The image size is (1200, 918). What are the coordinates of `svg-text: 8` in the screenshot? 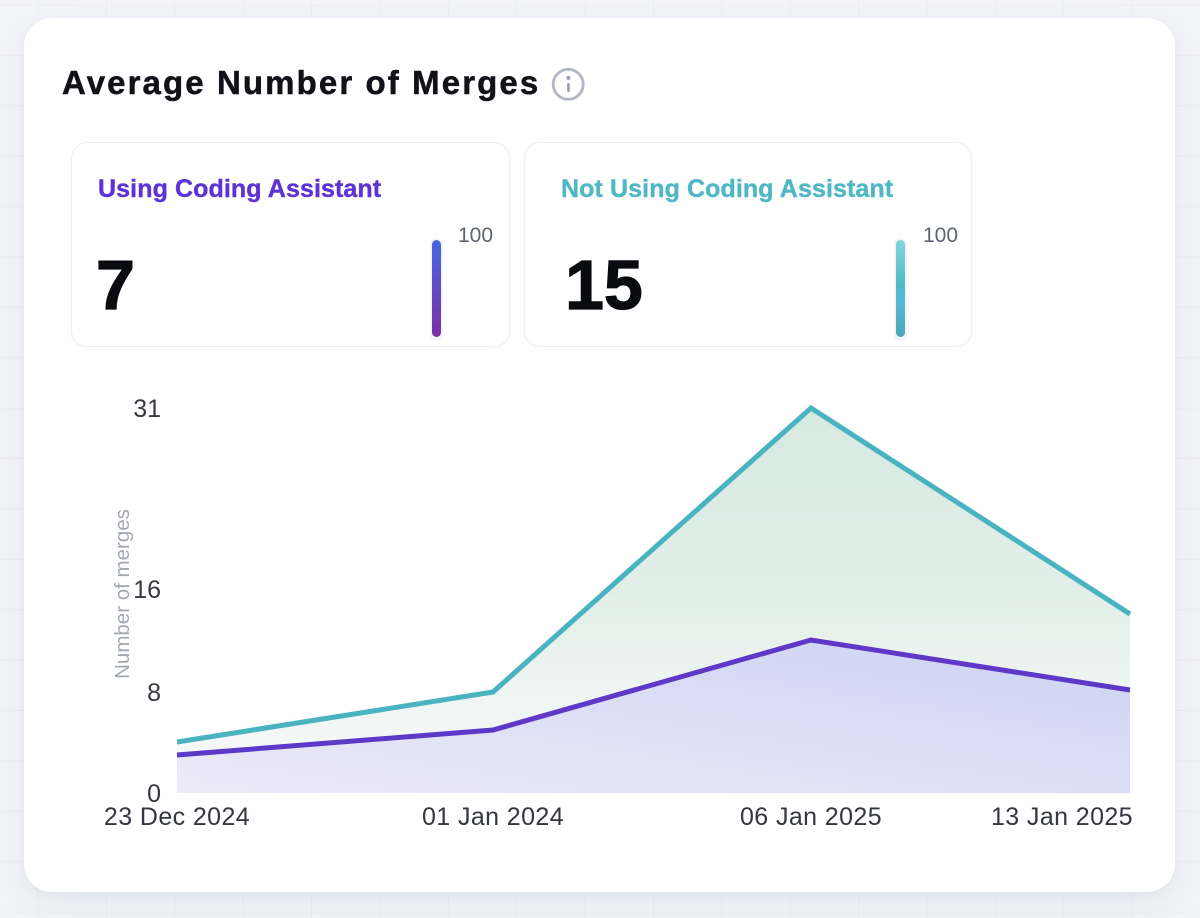 It's located at (154, 693).